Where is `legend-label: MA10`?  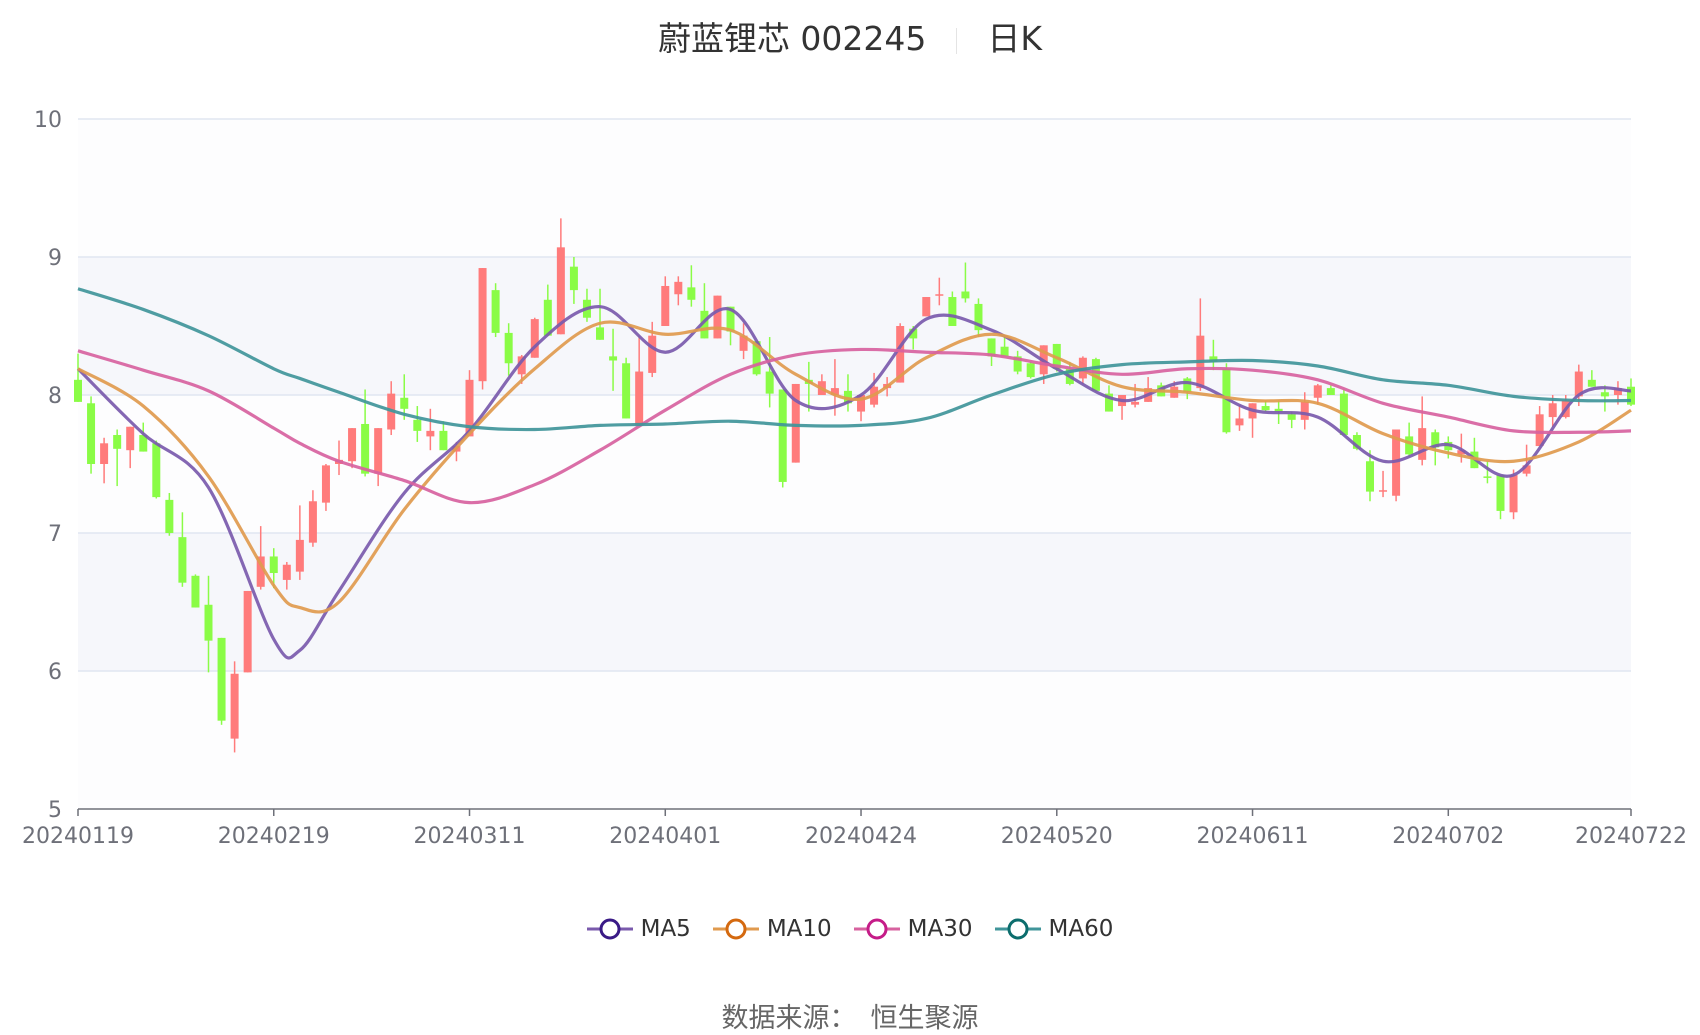
legend-label: MA10 is located at coordinates (799, 929).